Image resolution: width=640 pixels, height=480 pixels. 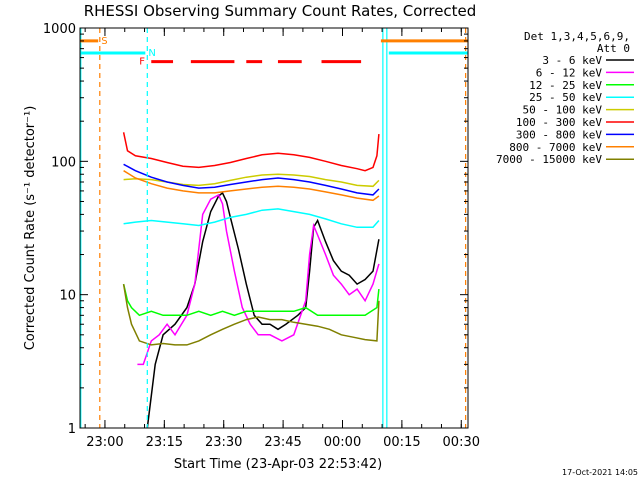 I want to click on legend-label-5: 100 - 300 keV, so click(x=559, y=122).